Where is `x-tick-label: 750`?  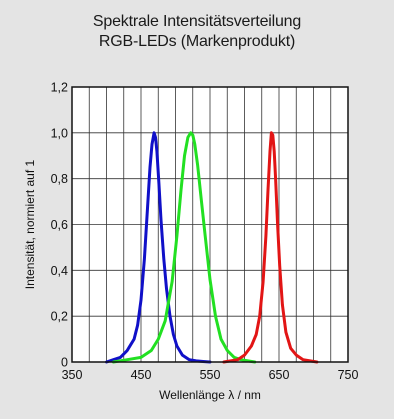 x-tick-label: 750 is located at coordinates (348, 375).